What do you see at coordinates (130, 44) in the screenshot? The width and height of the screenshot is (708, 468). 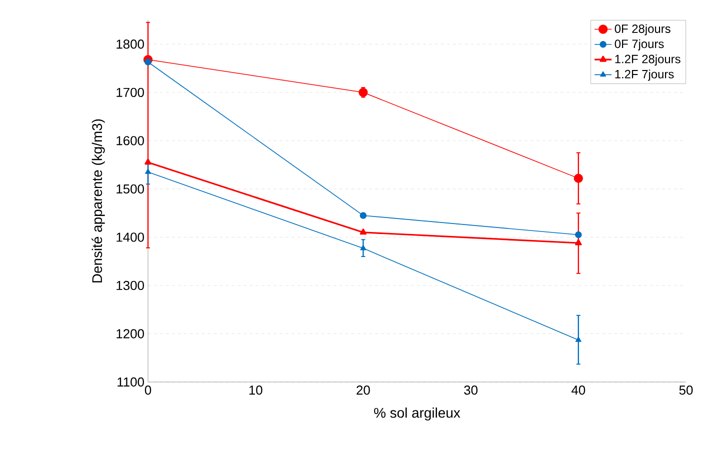 I see `y-tick-label: 1800` at bounding box center [130, 44].